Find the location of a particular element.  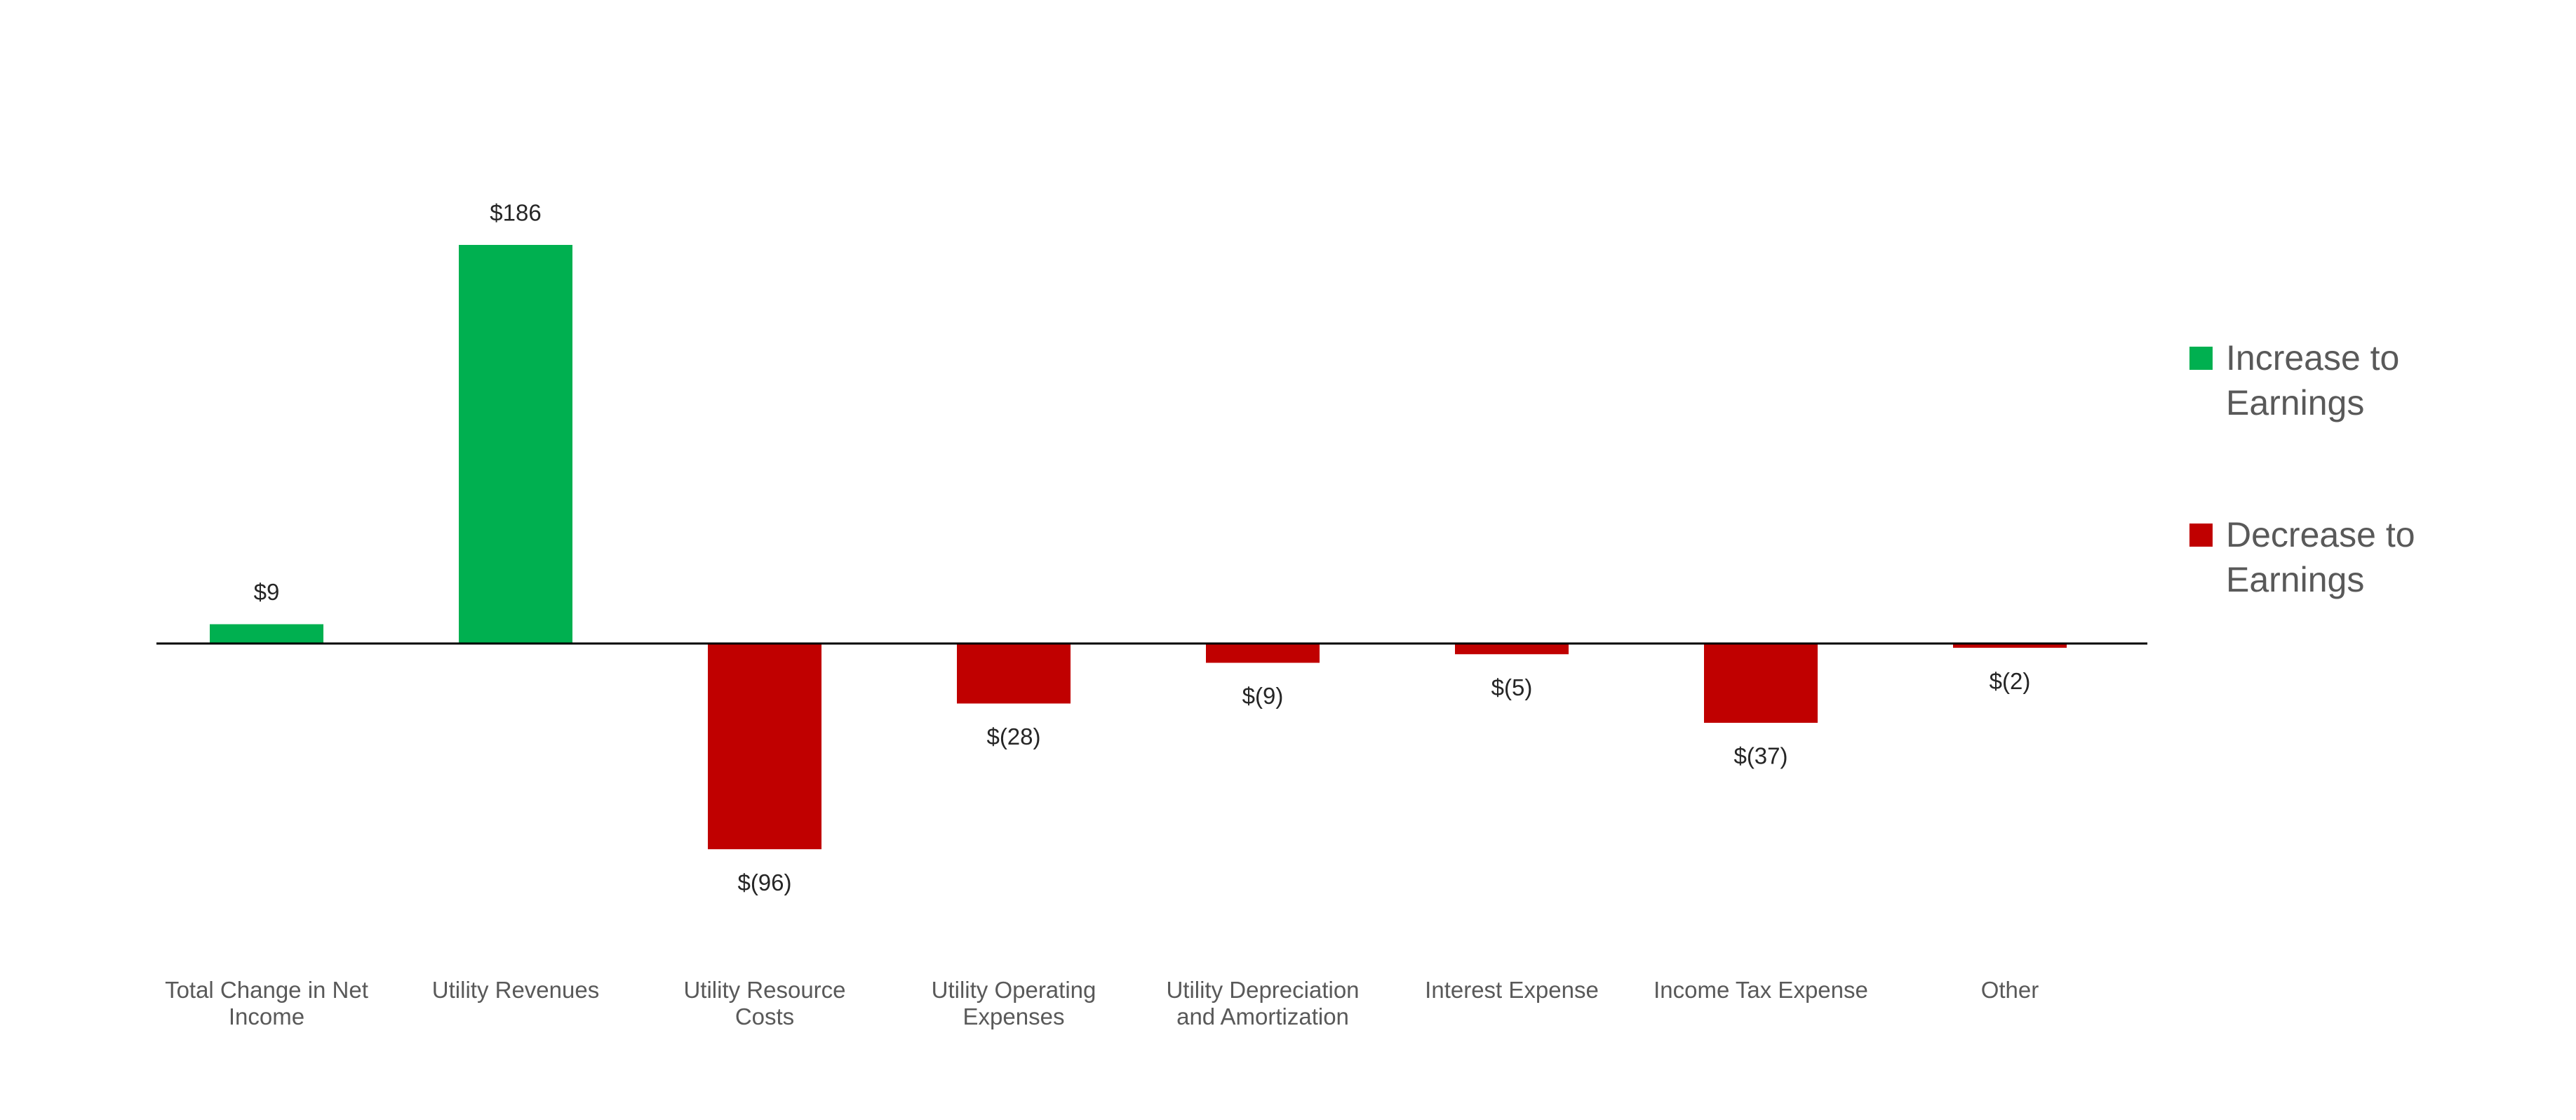

label-line: Expenses is located at coordinates (1014, 1016).